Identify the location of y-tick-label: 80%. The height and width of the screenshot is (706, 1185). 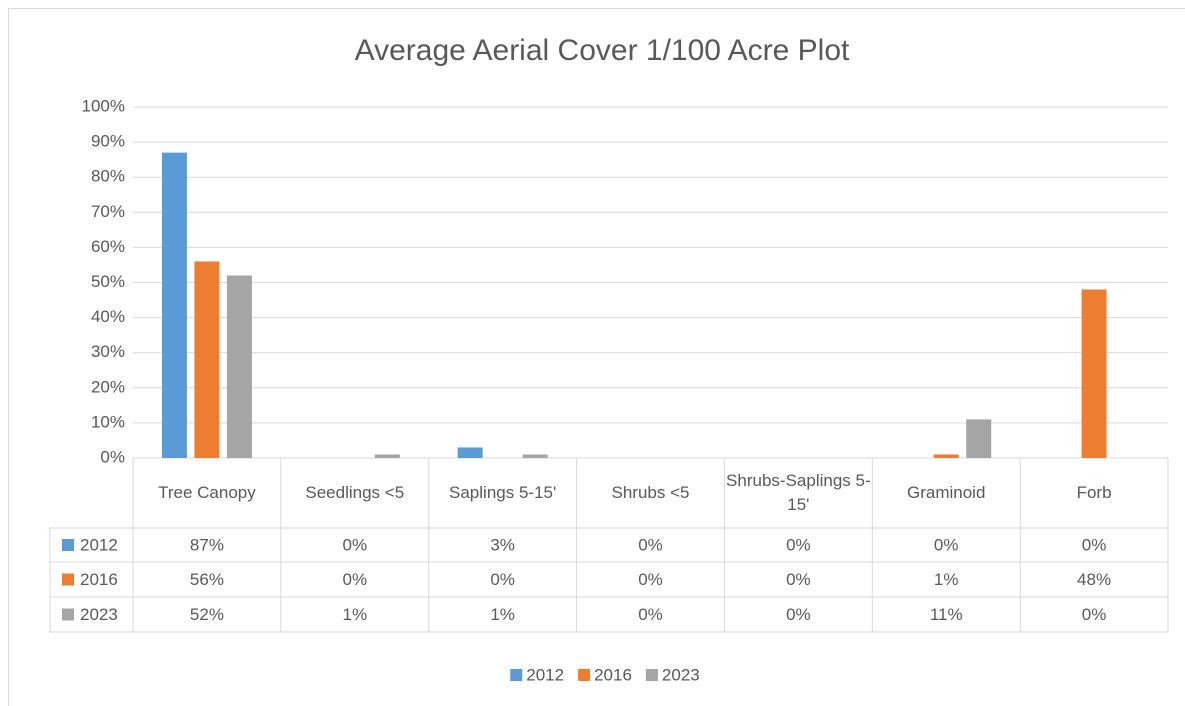
(108, 176).